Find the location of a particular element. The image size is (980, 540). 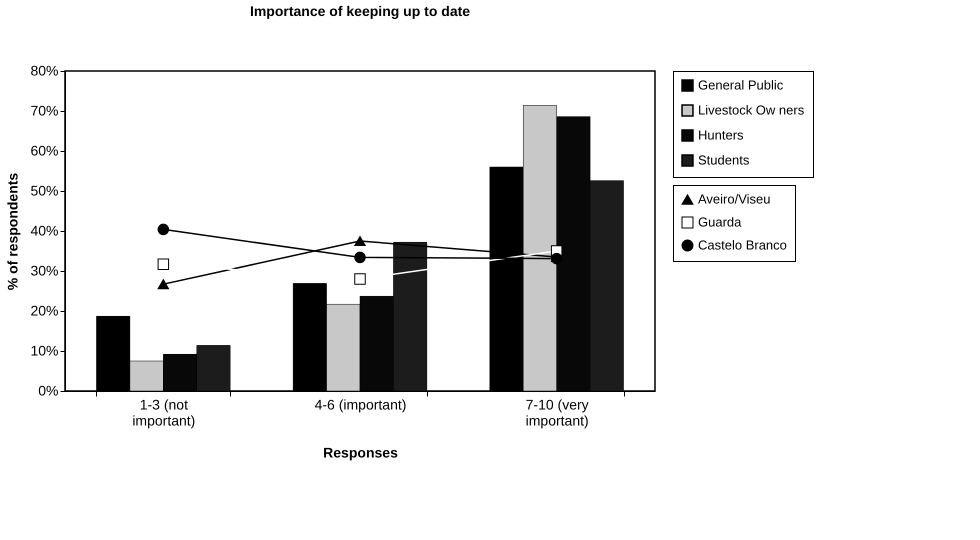

legend-label: General Public is located at coordinates (741, 85).